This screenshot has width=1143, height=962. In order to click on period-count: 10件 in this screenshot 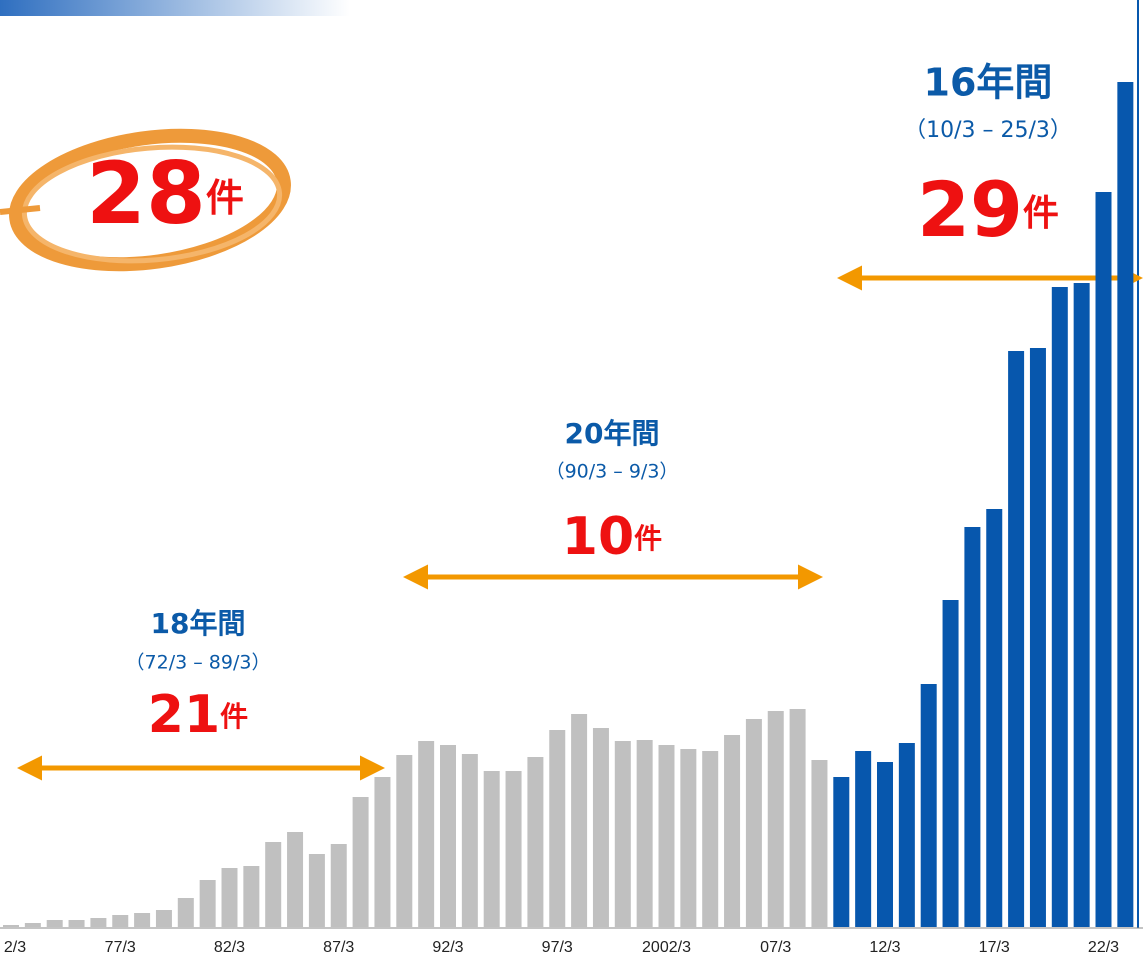, I will do `click(612, 537)`.